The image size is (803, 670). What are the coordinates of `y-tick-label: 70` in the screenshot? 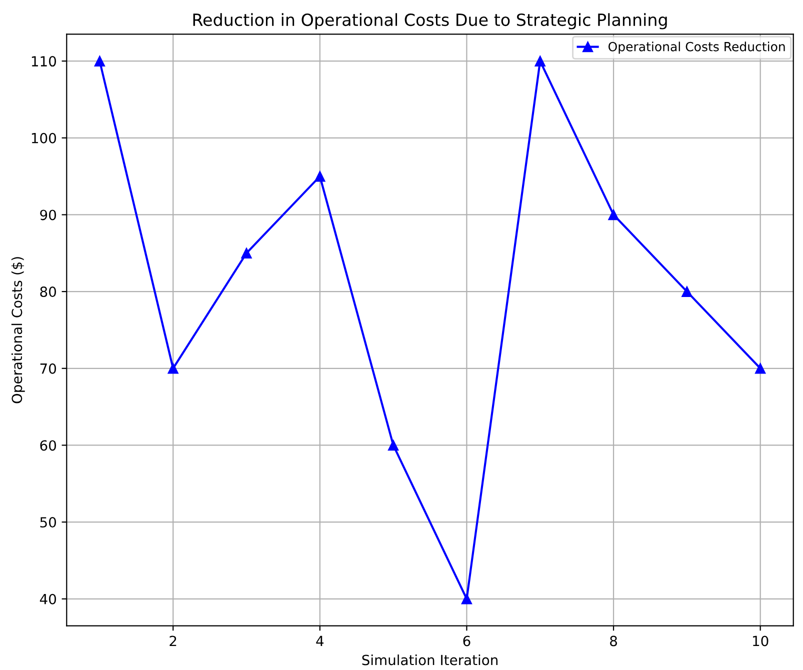 It's located at (48, 368).